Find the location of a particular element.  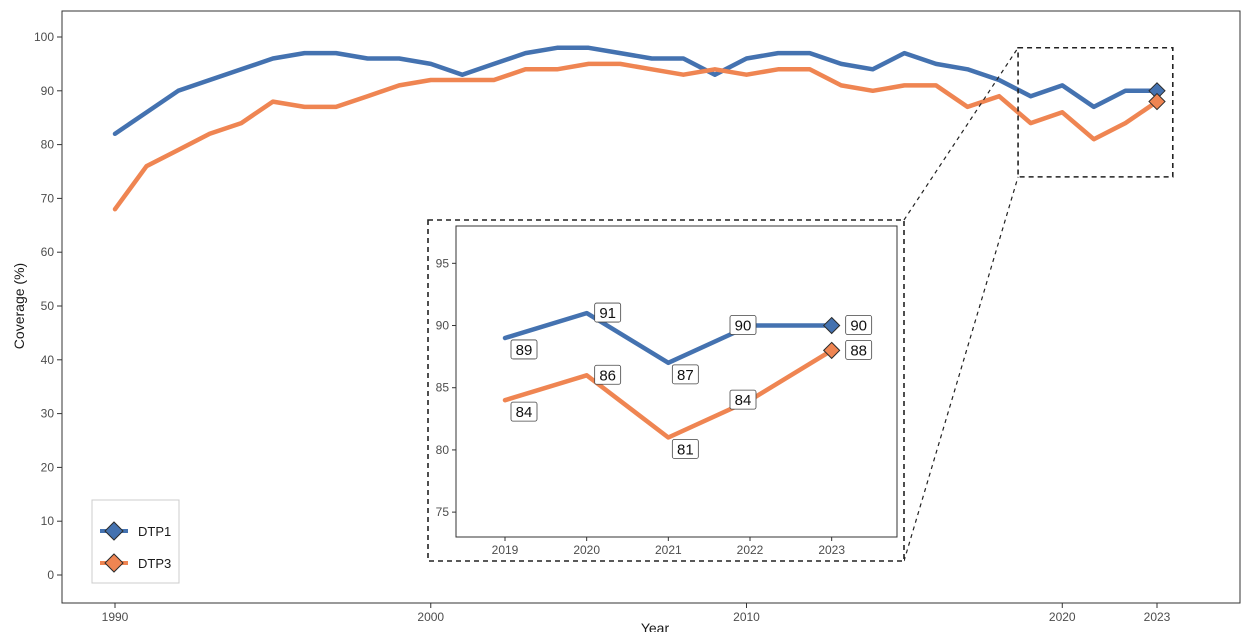

data-label: 81 is located at coordinates (685, 449).